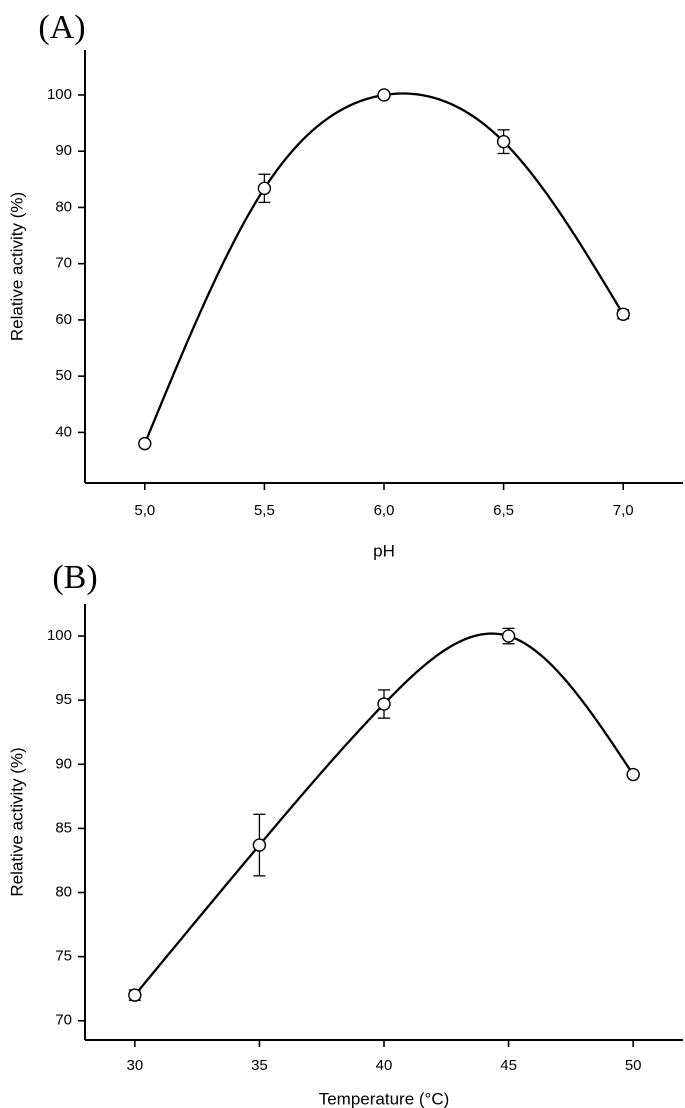  What do you see at coordinates (144, 510) in the screenshot?
I see `x-tick-label: 5,0` at bounding box center [144, 510].